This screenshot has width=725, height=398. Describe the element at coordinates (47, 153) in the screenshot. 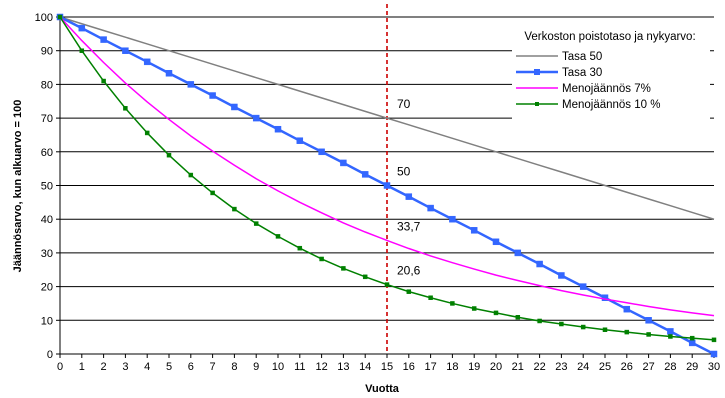

I see `y-tick-label: 60` at that location.